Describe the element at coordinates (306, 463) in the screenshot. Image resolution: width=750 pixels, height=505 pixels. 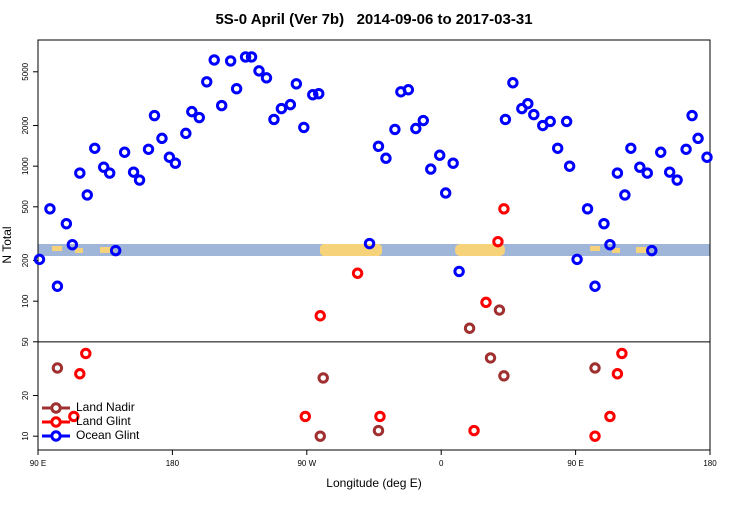
I see `x-tick-label: 90 W` at that location.